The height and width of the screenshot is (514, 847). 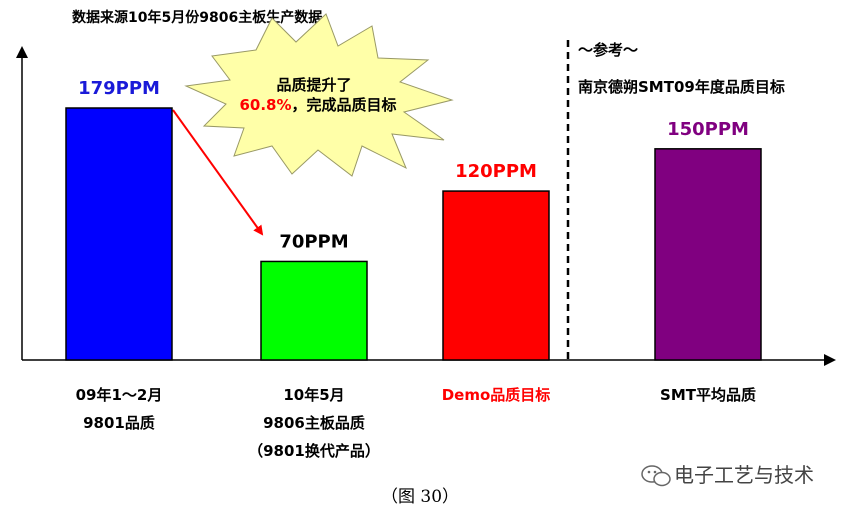 What do you see at coordinates (119, 88) in the screenshot?
I see `value-label-1: 179PPM` at bounding box center [119, 88].